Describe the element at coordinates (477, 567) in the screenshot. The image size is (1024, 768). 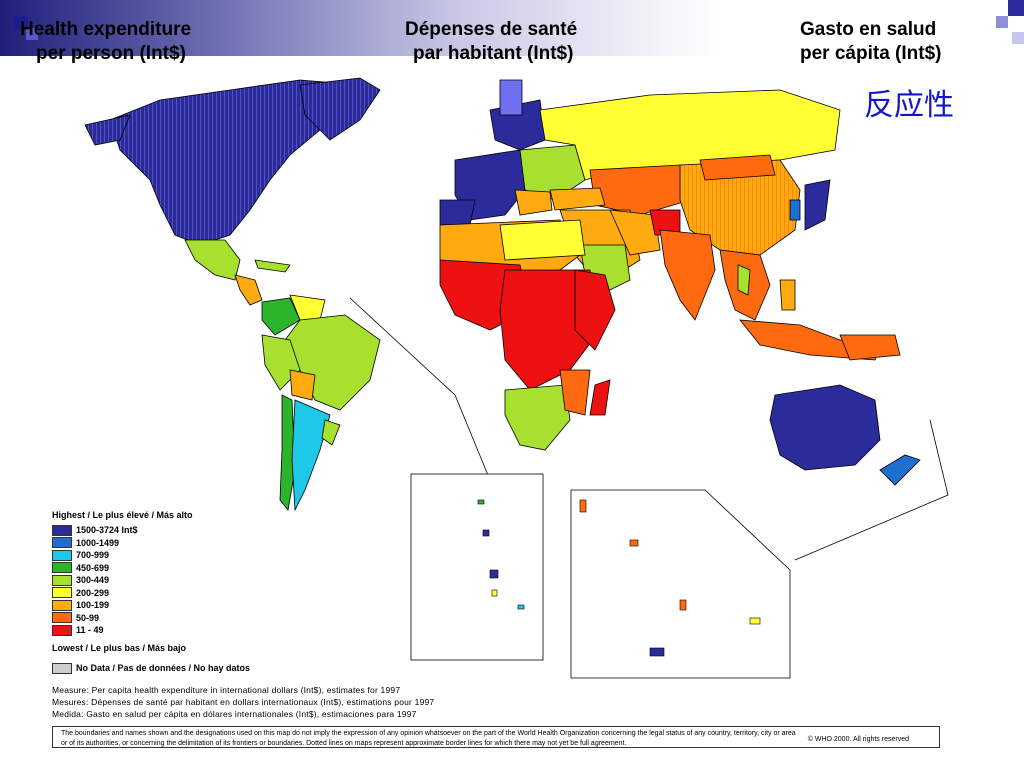
I see `inset-caribbean` at that location.